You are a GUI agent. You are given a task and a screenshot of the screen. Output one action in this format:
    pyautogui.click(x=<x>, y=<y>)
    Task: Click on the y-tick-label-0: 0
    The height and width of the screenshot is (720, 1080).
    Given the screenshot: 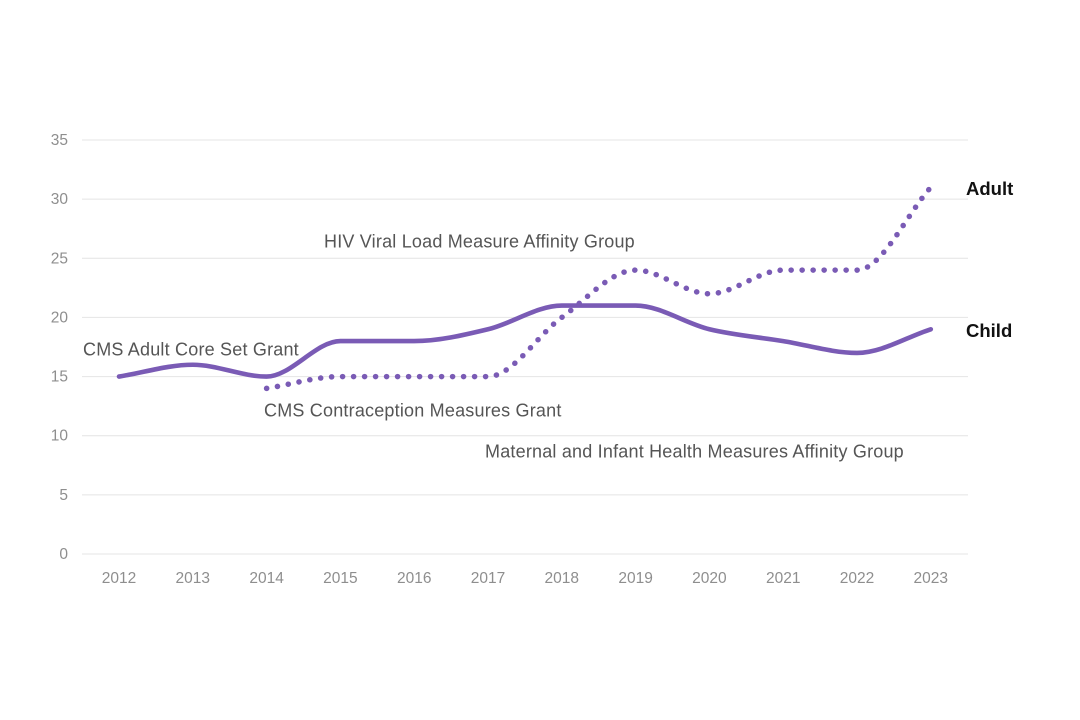 What is the action you would take?
    pyautogui.click(x=63, y=554)
    